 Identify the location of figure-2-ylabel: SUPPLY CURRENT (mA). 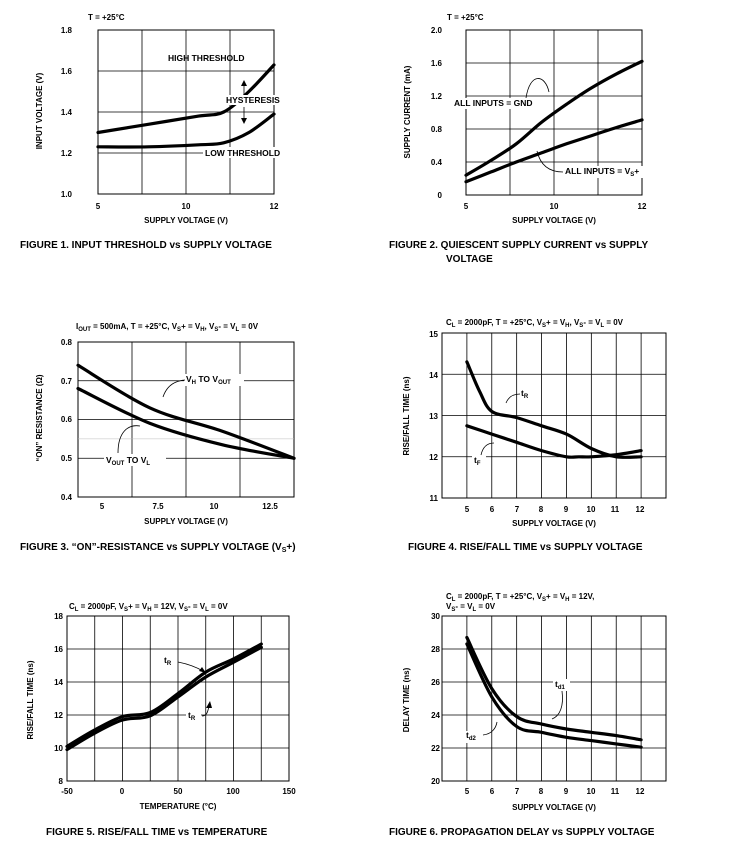
(407, 111).